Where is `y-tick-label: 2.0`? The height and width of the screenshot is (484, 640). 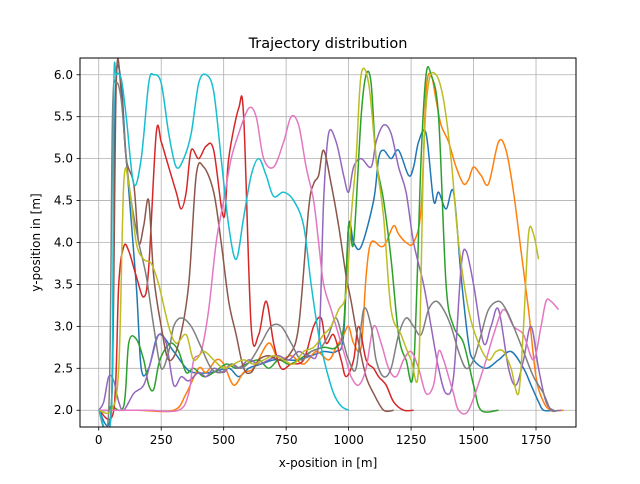 y-tick-label: 2.0 is located at coordinates (63, 410).